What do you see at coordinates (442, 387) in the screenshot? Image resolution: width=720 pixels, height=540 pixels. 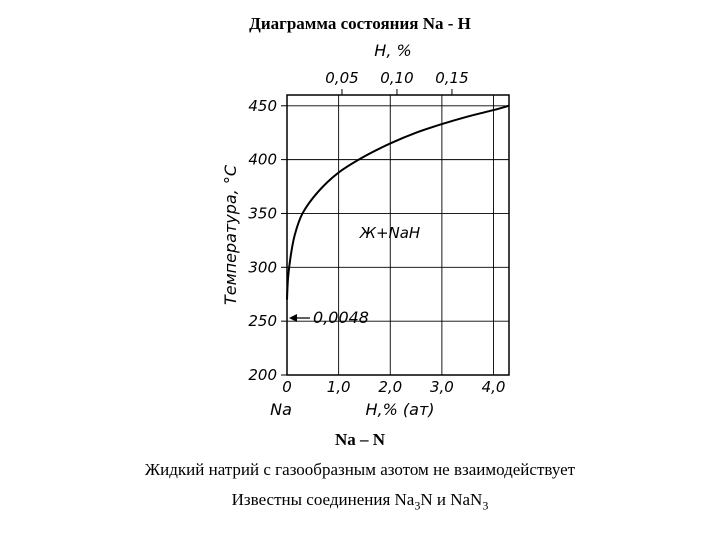 I see `x-tick-label: 3,0` at bounding box center [442, 387].